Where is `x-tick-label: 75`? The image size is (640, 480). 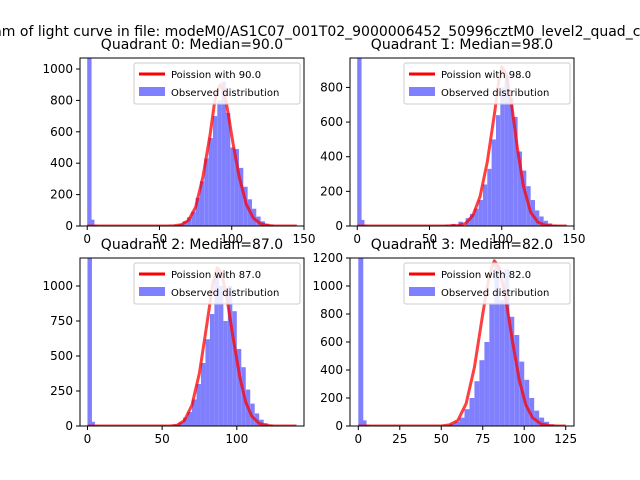
x-tick-label: 75 is located at coordinates (482, 439).